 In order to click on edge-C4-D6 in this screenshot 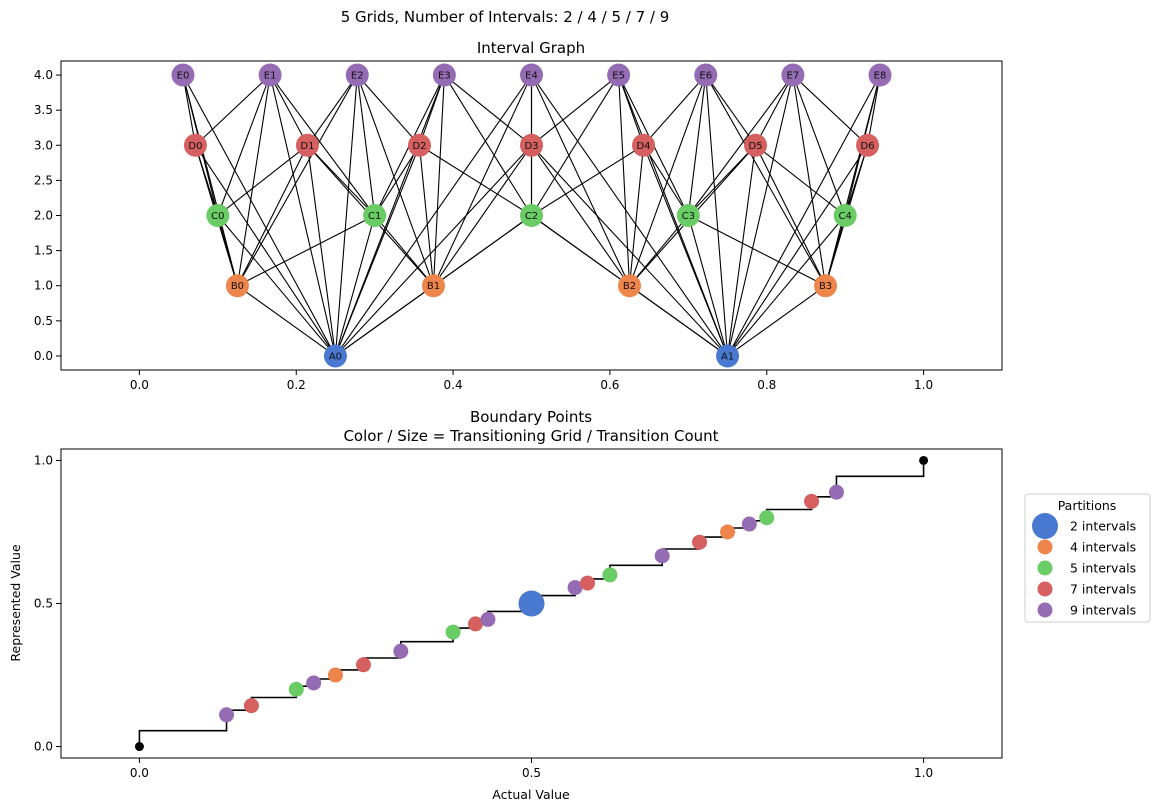, I will do `click(856, 180)`.